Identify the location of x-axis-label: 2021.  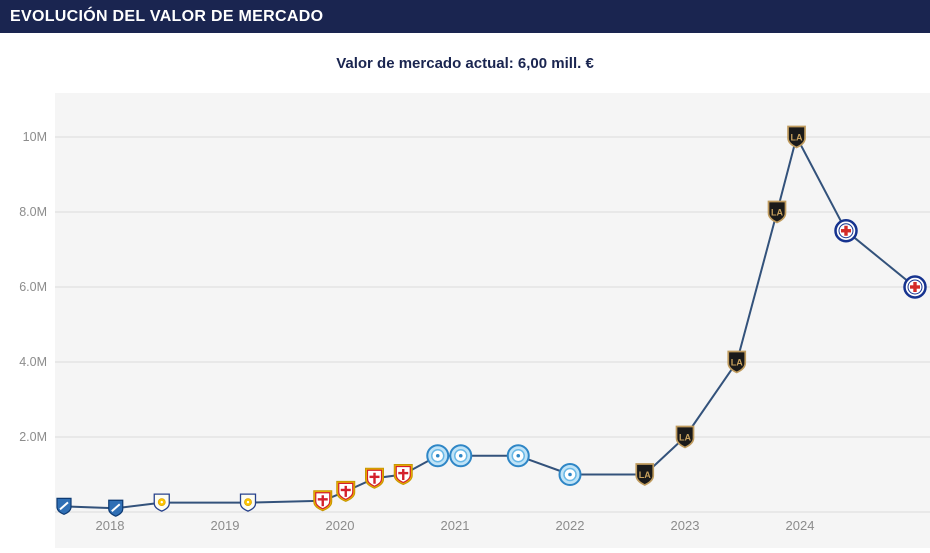
(455, 525).